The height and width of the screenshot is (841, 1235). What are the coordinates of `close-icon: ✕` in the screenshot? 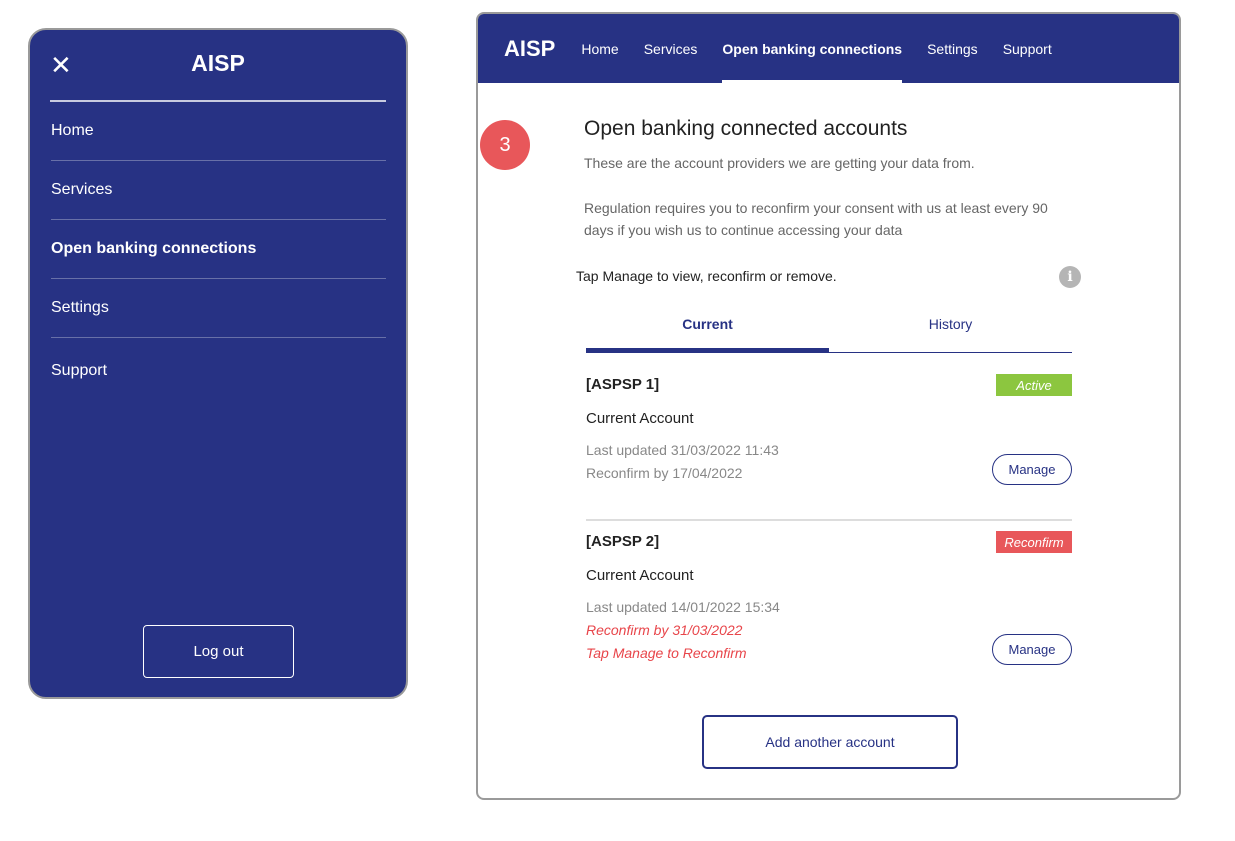 It's located at (61, 65).